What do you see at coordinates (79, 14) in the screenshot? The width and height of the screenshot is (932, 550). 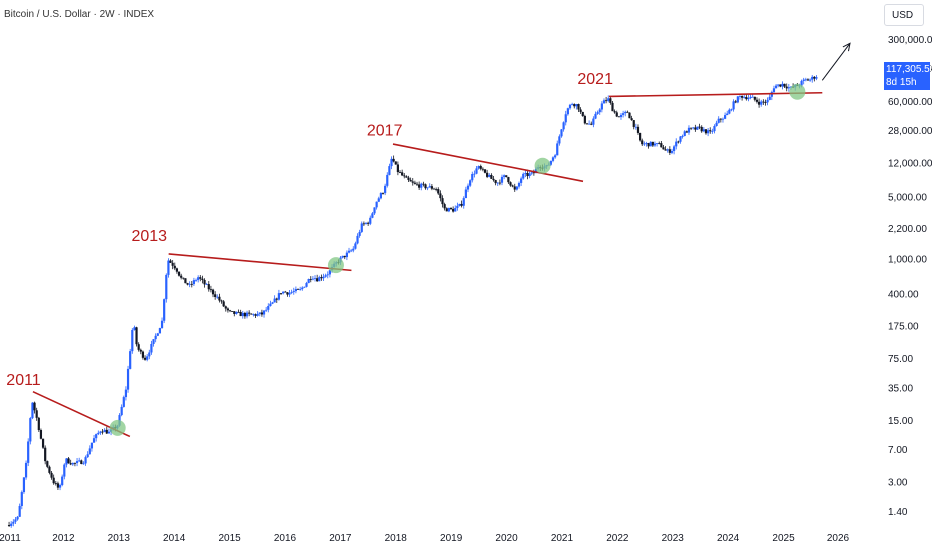 I see `symbol-title: Bitcoin / U.S. Dollar · 2W · INDEX` at bounding box center [79, 14].